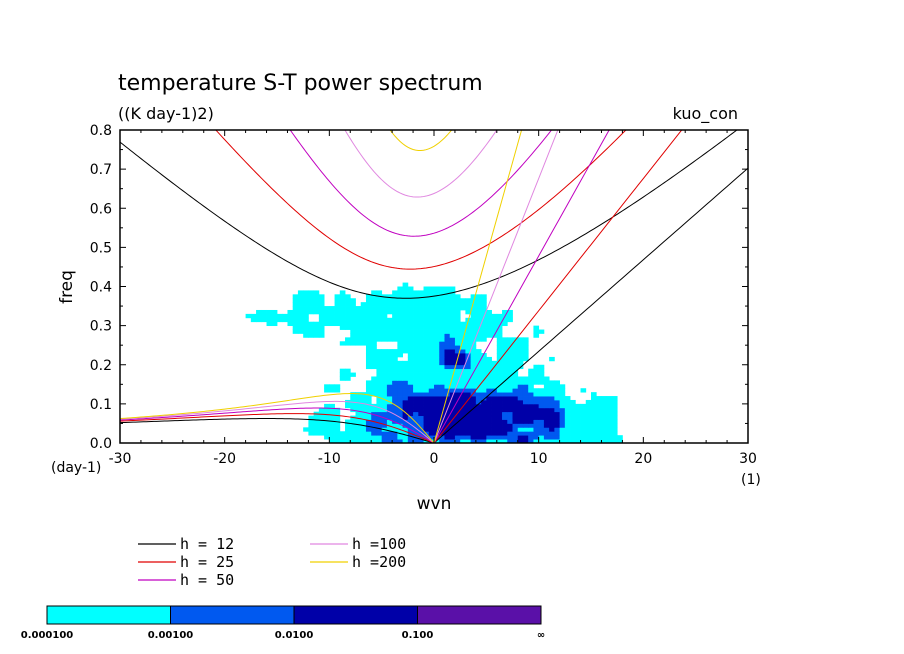 The width and height of the screenshot is (904, 654). What do you see at coordinates (539, 459) in the screenshot?
I see `x-tick-label: 10` at bounding box center [539, 459].